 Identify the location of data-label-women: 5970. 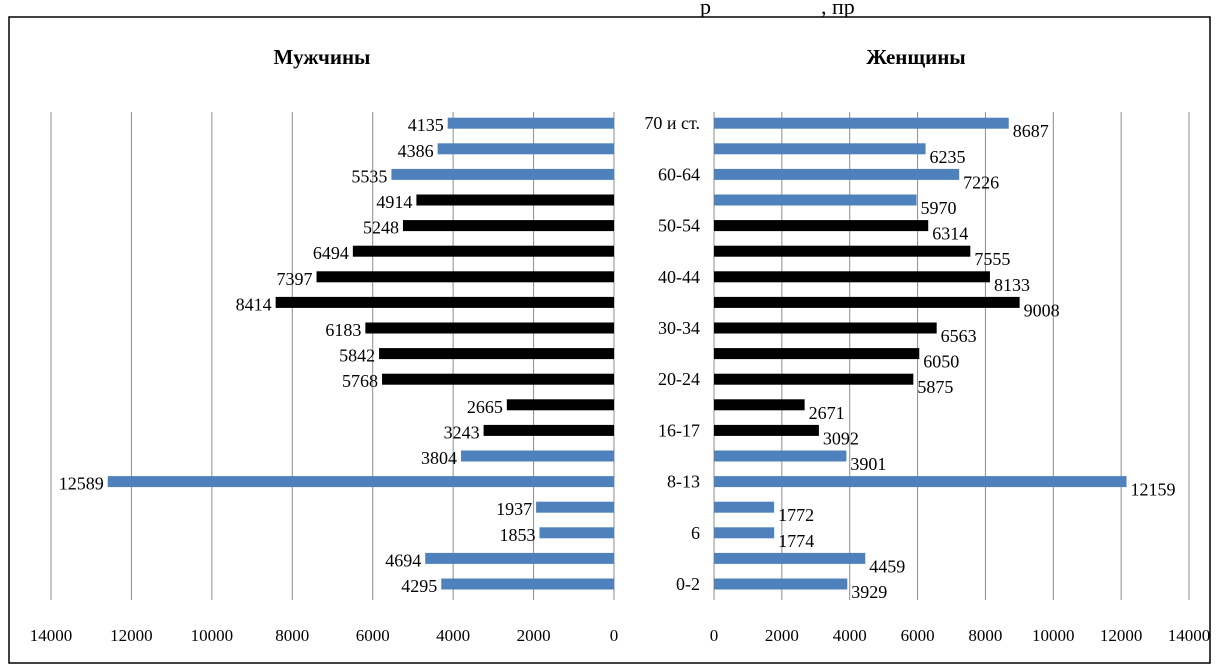
(939, 208).